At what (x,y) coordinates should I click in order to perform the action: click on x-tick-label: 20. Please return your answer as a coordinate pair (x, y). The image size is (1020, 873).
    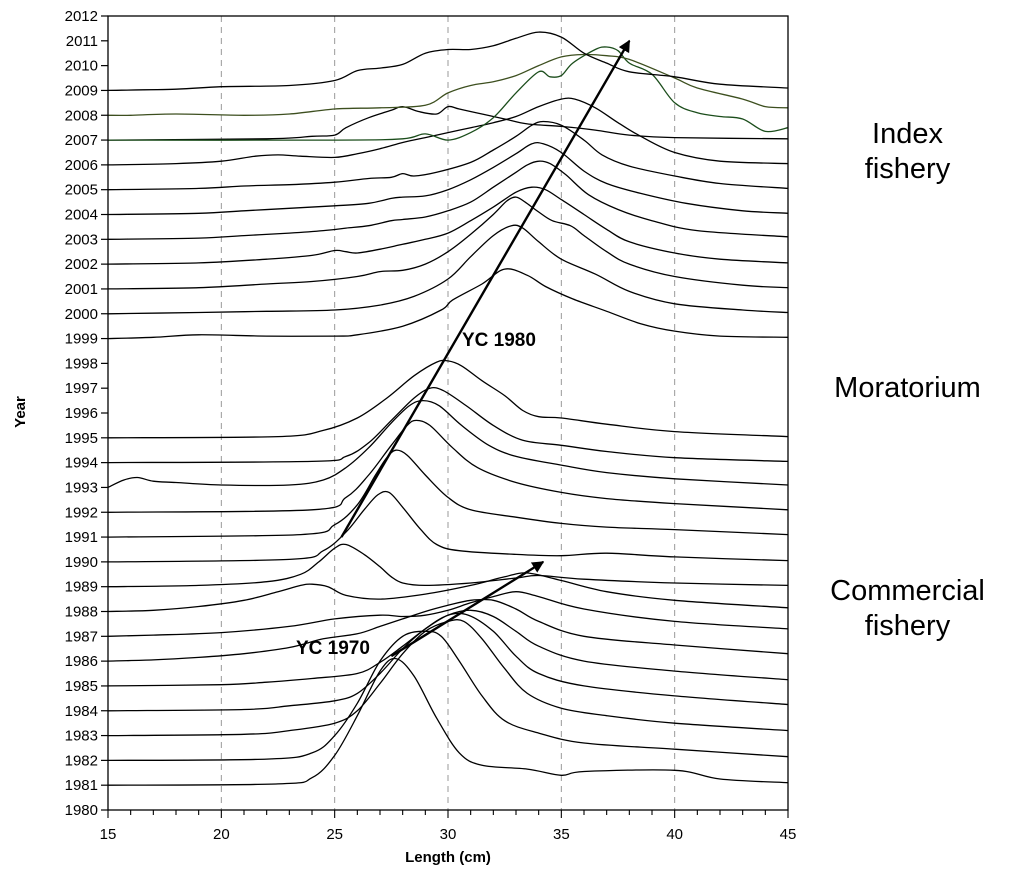
    Looking at the image, I should click on (221, 834).